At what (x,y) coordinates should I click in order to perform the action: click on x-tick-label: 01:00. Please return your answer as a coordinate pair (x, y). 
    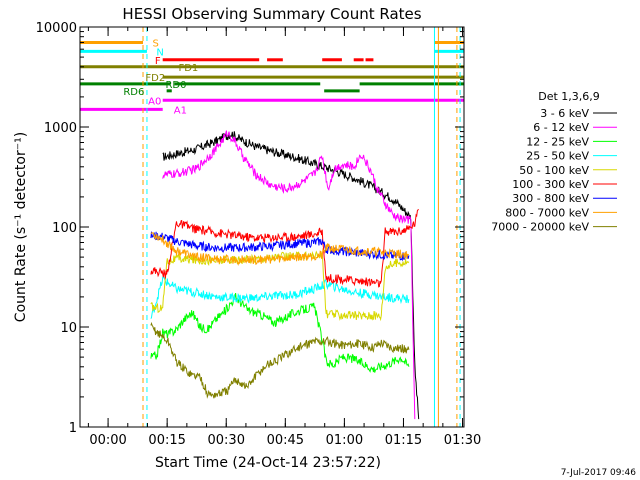
    Looking at the image, I should click on (344, 440).